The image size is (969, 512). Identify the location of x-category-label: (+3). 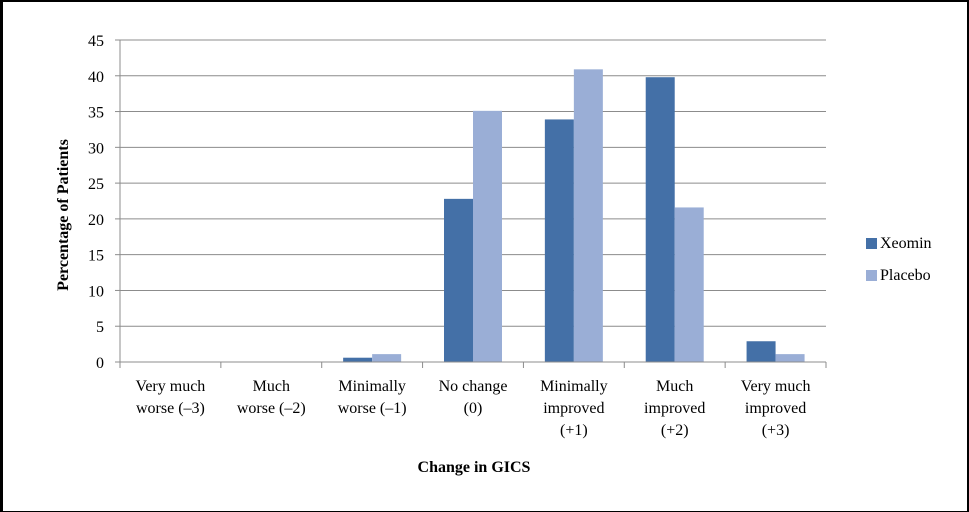
(776, 430).